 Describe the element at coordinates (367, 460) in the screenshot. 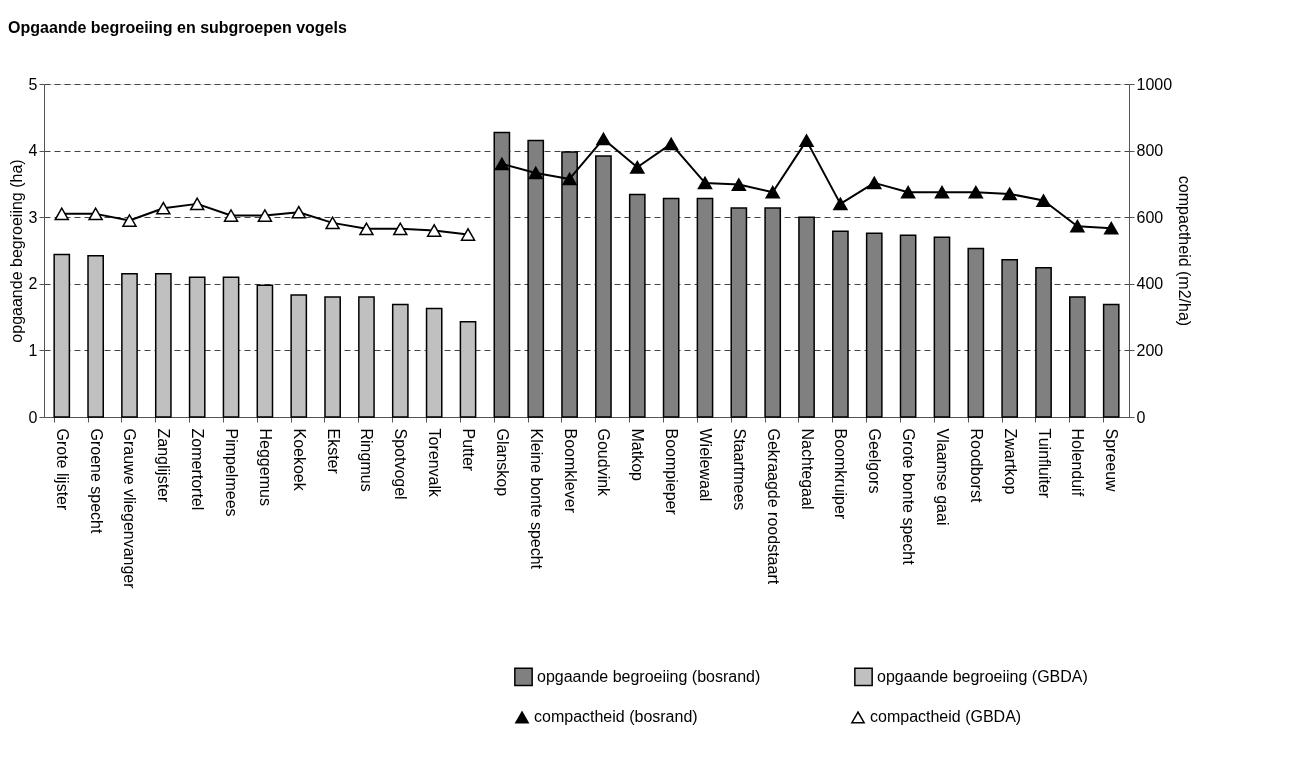

I see `x-tick-label: Ringmus` at that location.